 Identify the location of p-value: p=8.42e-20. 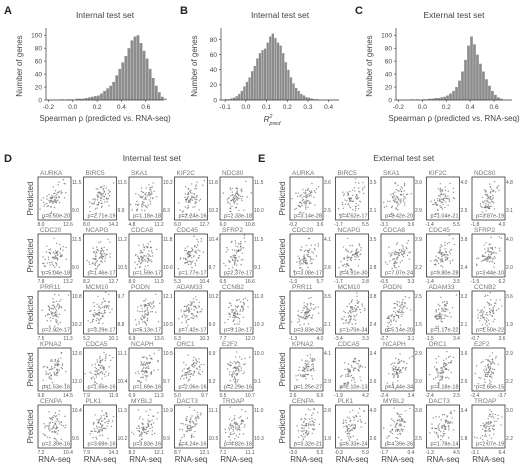
(399, 217).